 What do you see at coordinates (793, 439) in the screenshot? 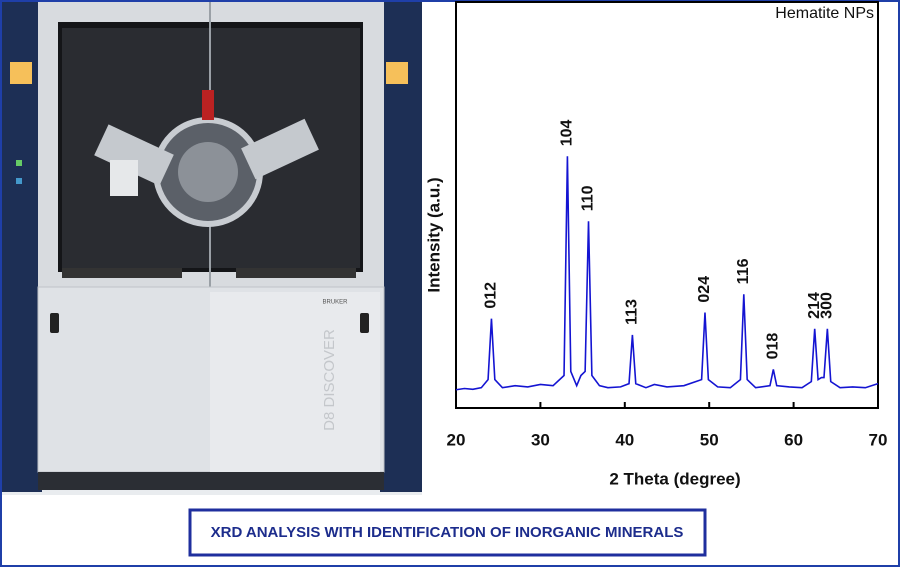
I see `x-tick-label: 60` at bounding box center [793, 439].